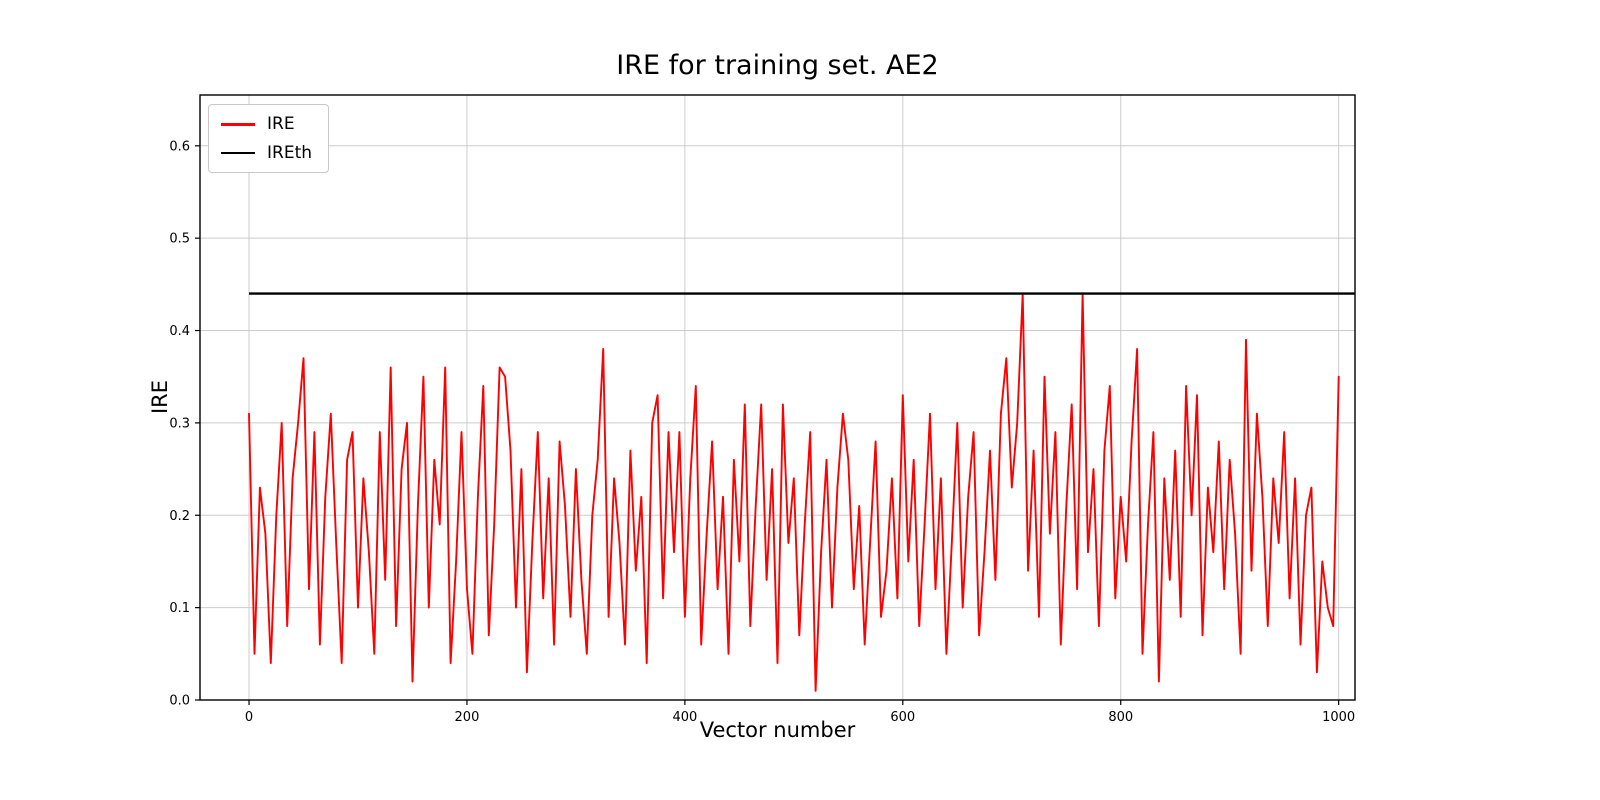 The height and width of the screenshot is (800, 1600). What do you see at coordinates (179, 331) in the screenshot?
I see `y-tick-label: 0.4` at bounding box center [179, 331].